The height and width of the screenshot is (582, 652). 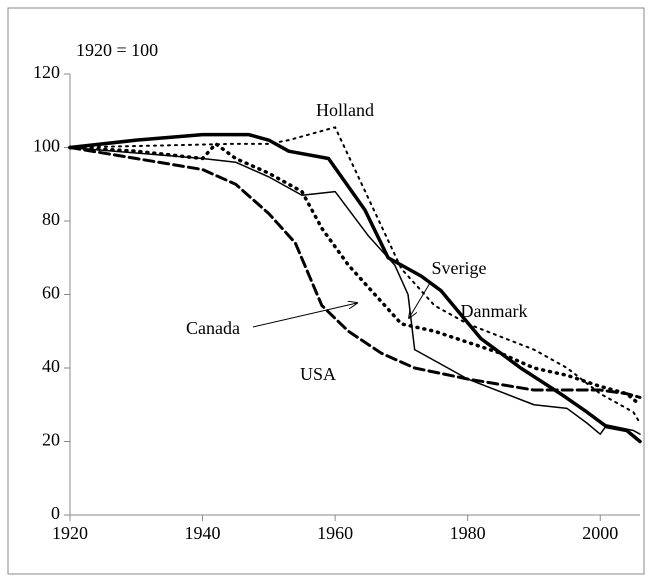 What do you see at coordinates (600, 533) in the screenshot?
I see `x-tick-label: 2000` at bounding box center [600, 533].